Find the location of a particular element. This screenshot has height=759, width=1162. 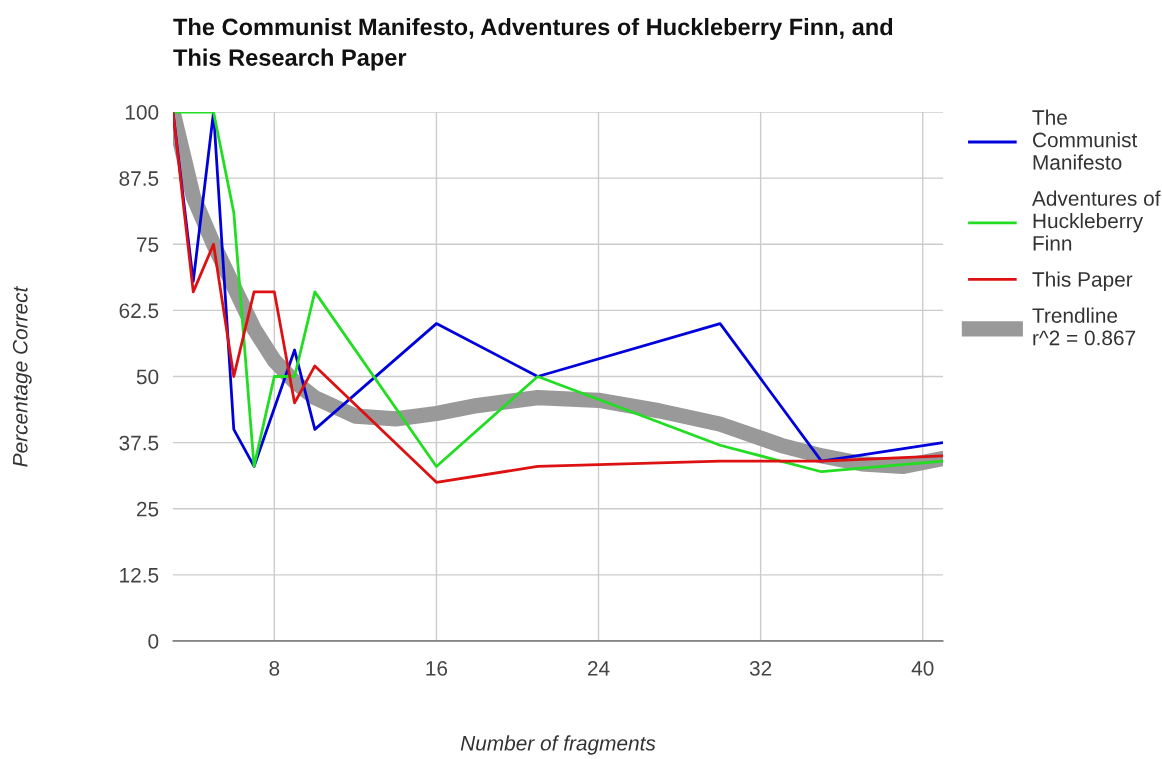

y-tick-label: 12.5 is located at coordinates (139, 575).